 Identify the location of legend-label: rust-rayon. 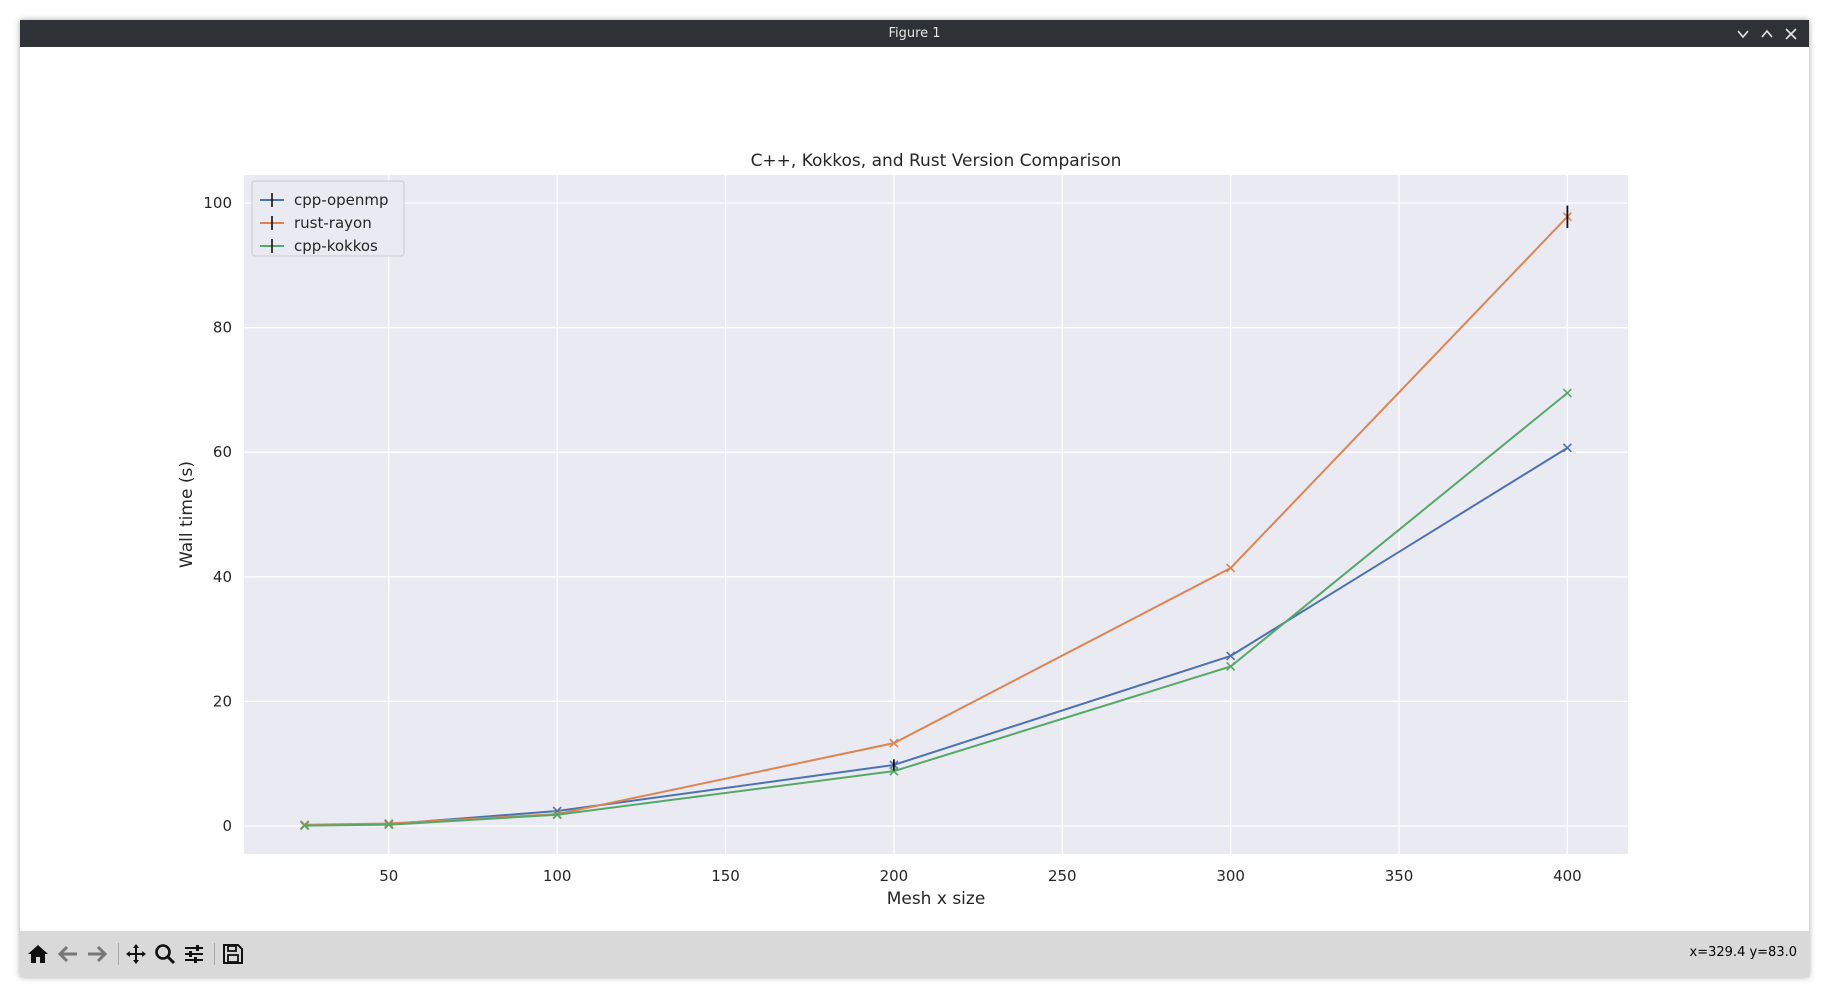
(333, 223).